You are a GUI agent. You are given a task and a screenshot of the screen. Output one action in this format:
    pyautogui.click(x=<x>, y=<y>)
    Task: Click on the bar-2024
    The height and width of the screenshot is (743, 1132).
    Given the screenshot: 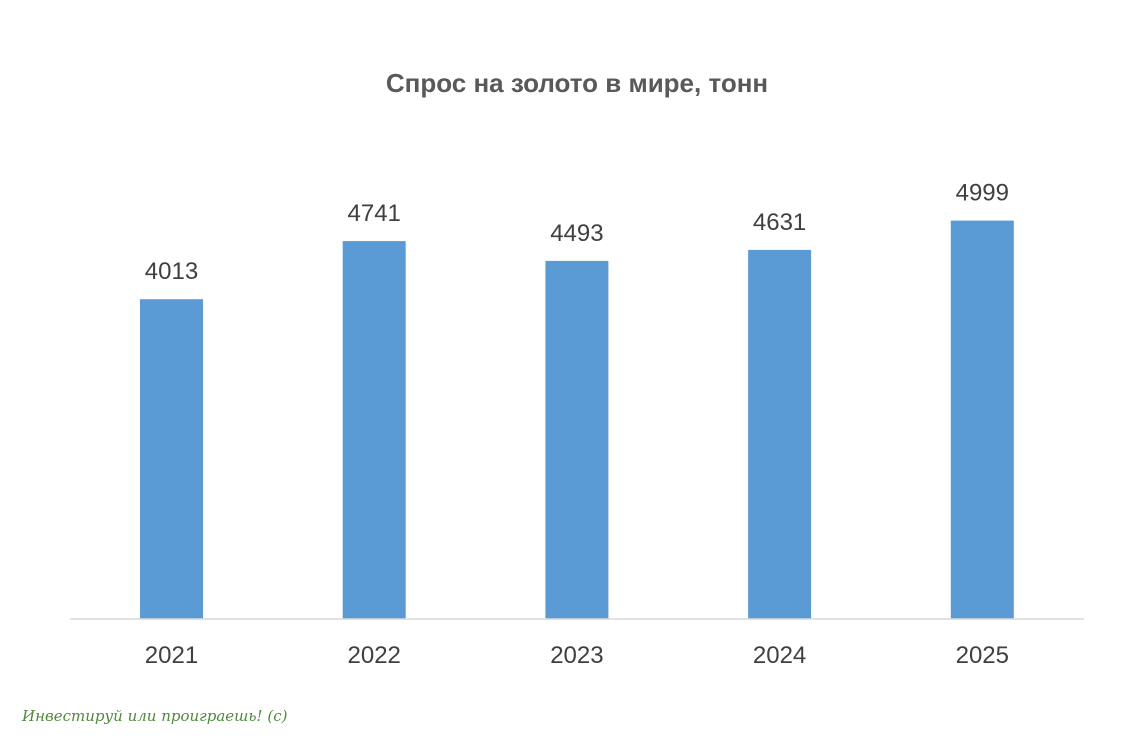 What is the action you would take?
    pyautogui.click(x=780, y=434)
    